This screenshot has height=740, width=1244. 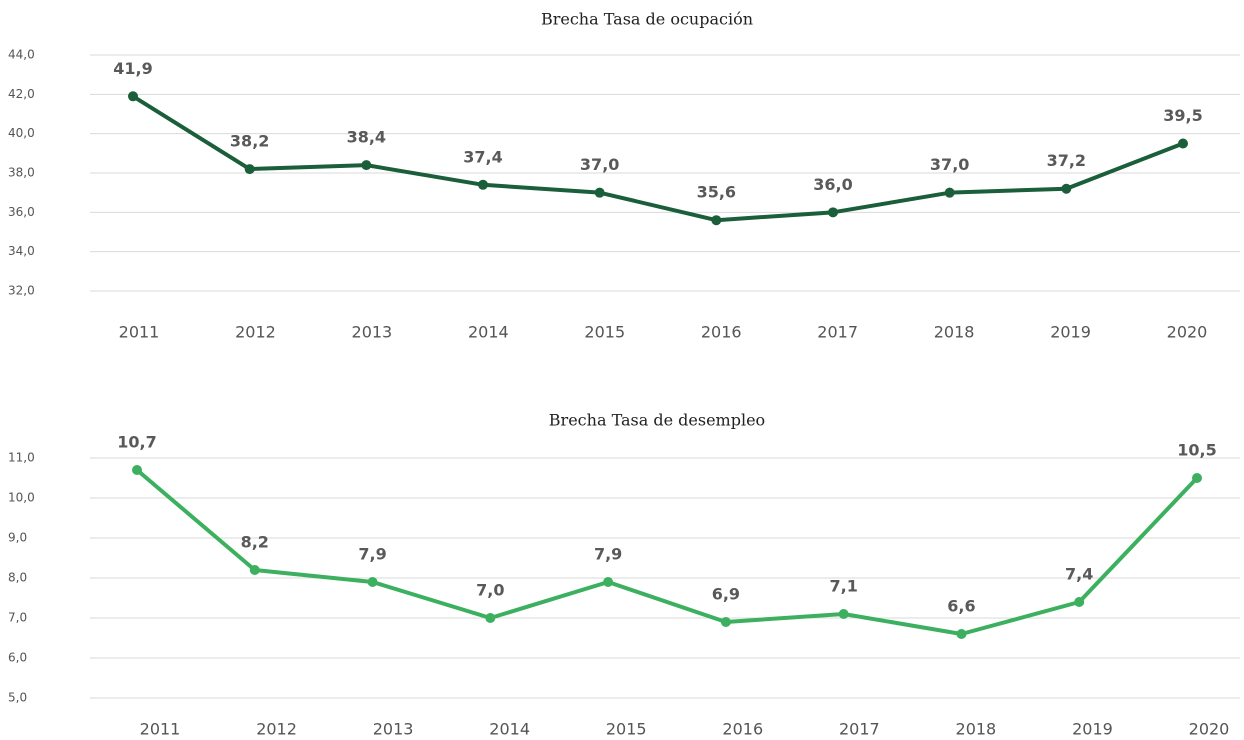 What do you see at coordinates (21, 291) in the screenshot?
I see `y-tick-label: 32,0` at bounding box center [21, 291].